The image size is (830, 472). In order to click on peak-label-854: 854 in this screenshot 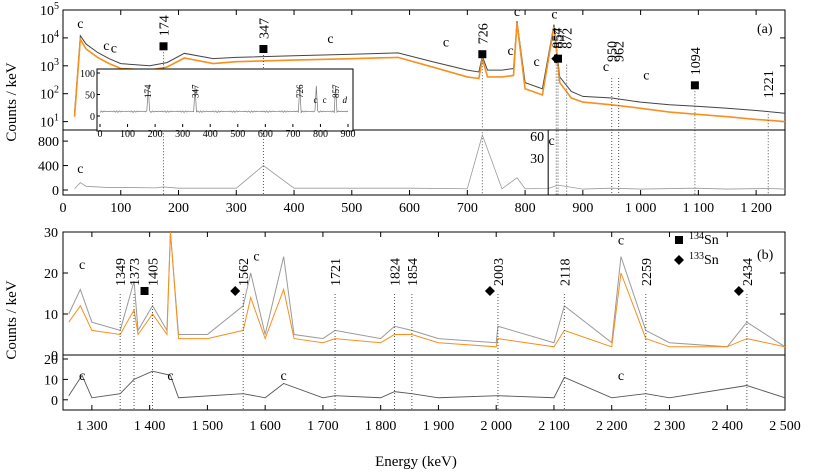, I will do `click(557, 38)`.